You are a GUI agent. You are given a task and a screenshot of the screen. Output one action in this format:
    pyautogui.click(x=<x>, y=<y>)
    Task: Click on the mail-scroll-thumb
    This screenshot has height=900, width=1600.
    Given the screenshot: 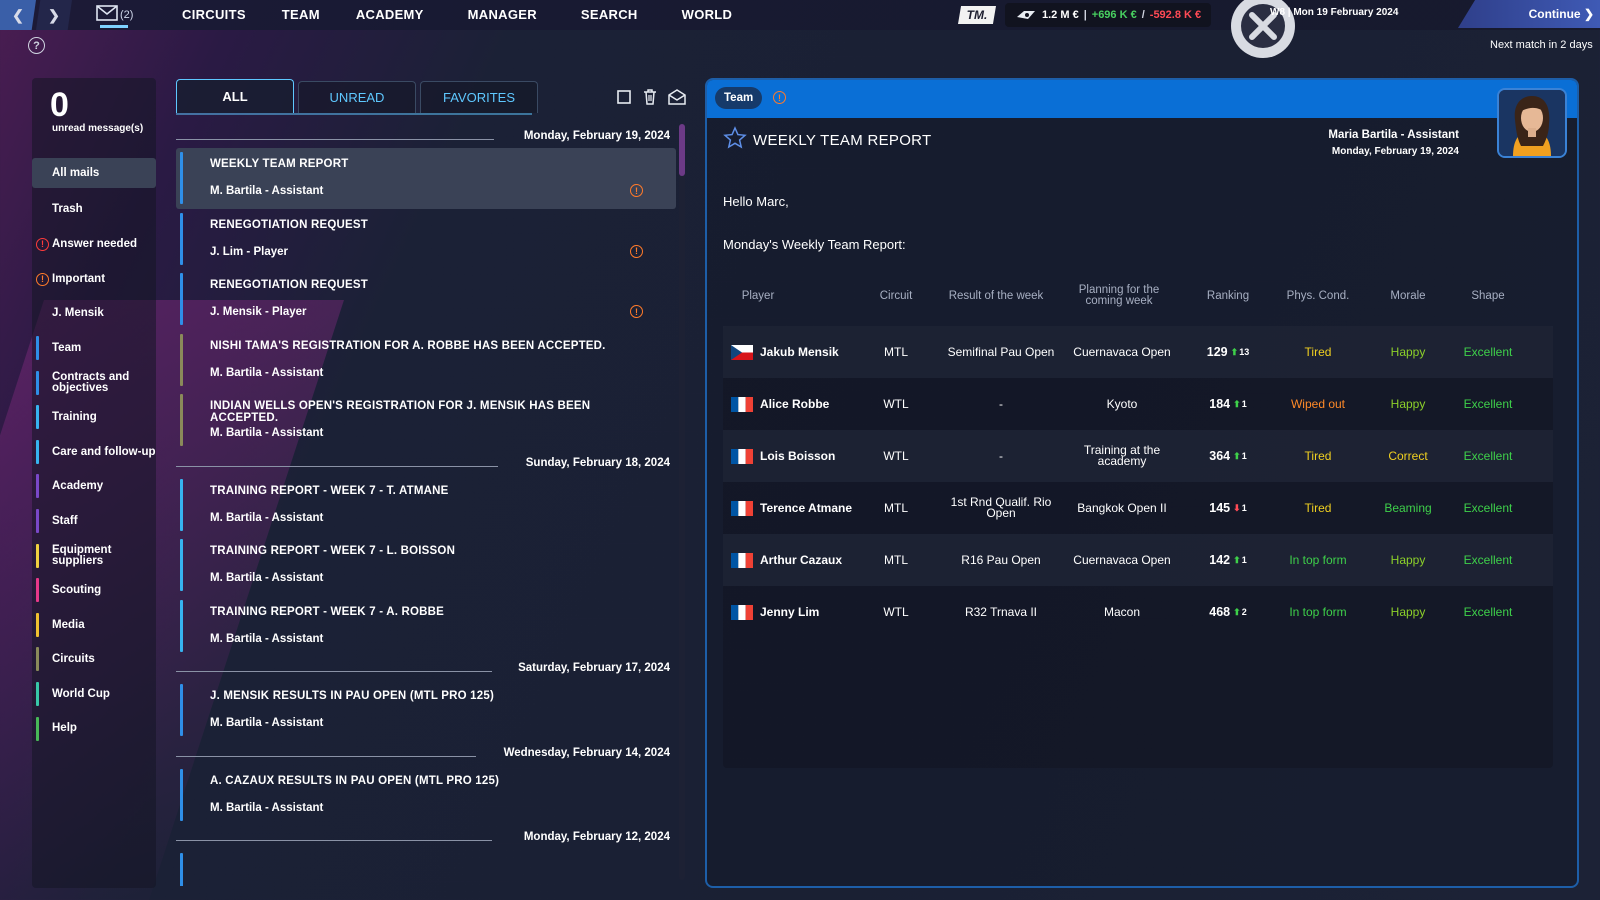 What is the action you would take?
    pyautogui.click(x=682, y=150)
    